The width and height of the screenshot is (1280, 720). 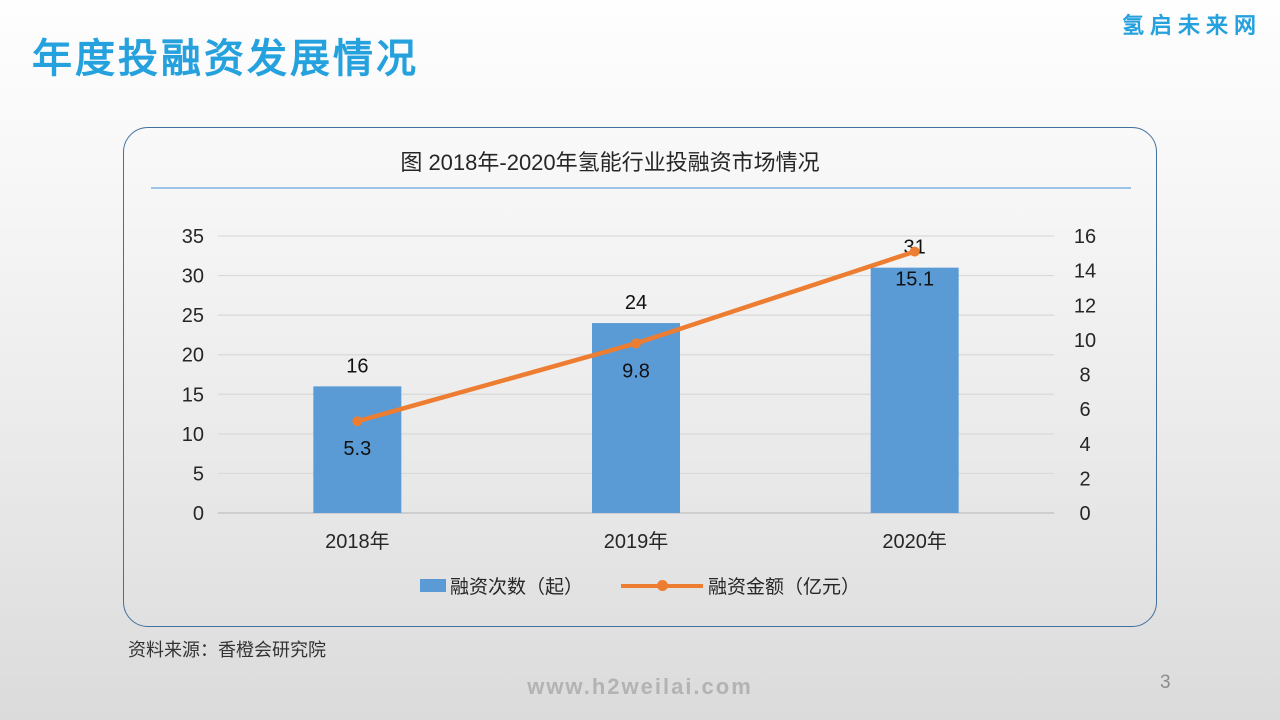 I want to click on chart-title: 图 2018年-2020年氢能行业投融资市场情况, so click(x=610, y=162).